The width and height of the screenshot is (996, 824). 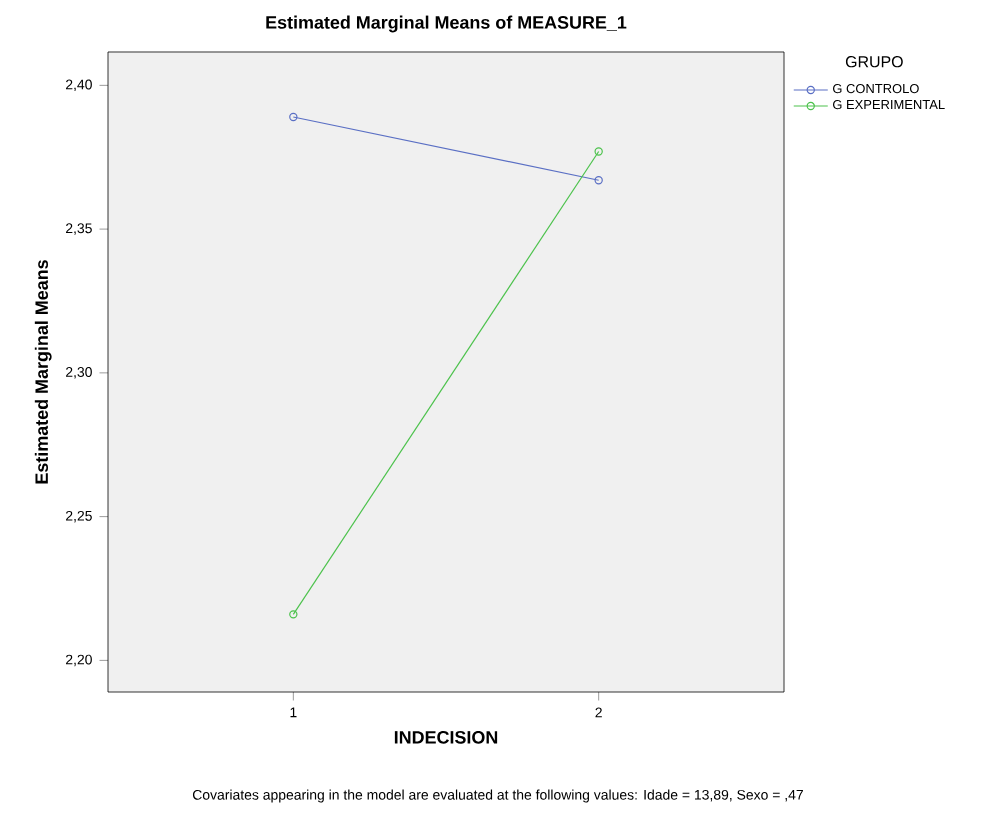 What do you see at coordinates (446, 24) in the screenshot?
I see `chart-title: Estimated Marginal Means of MEASURE_1` at bounding box center [446, 24].